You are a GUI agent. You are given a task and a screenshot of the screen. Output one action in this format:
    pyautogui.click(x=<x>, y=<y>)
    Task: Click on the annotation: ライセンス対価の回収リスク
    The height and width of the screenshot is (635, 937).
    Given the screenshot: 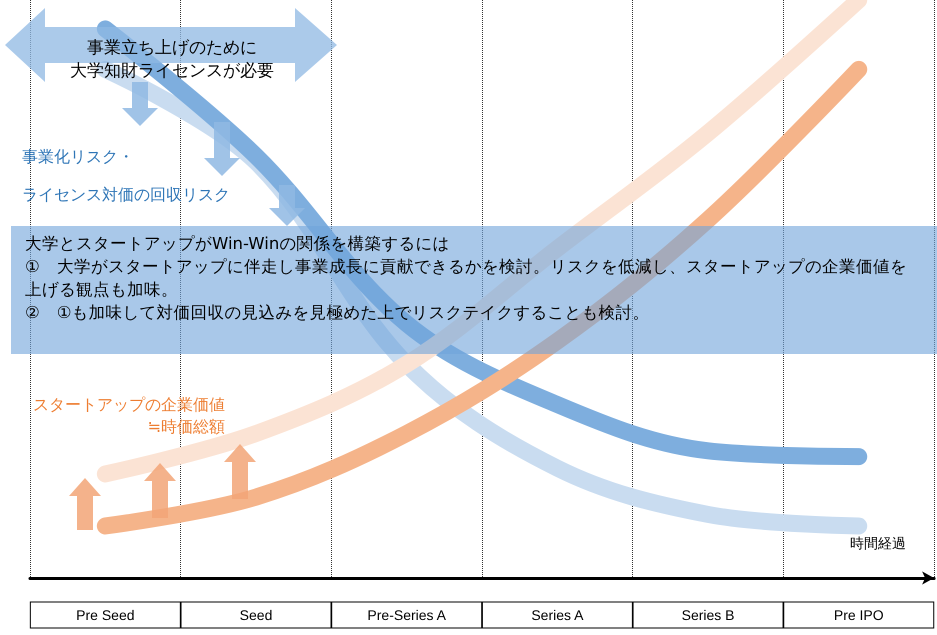 What is the action you would take?
    pyautogui.click(x=126, y=195)
    